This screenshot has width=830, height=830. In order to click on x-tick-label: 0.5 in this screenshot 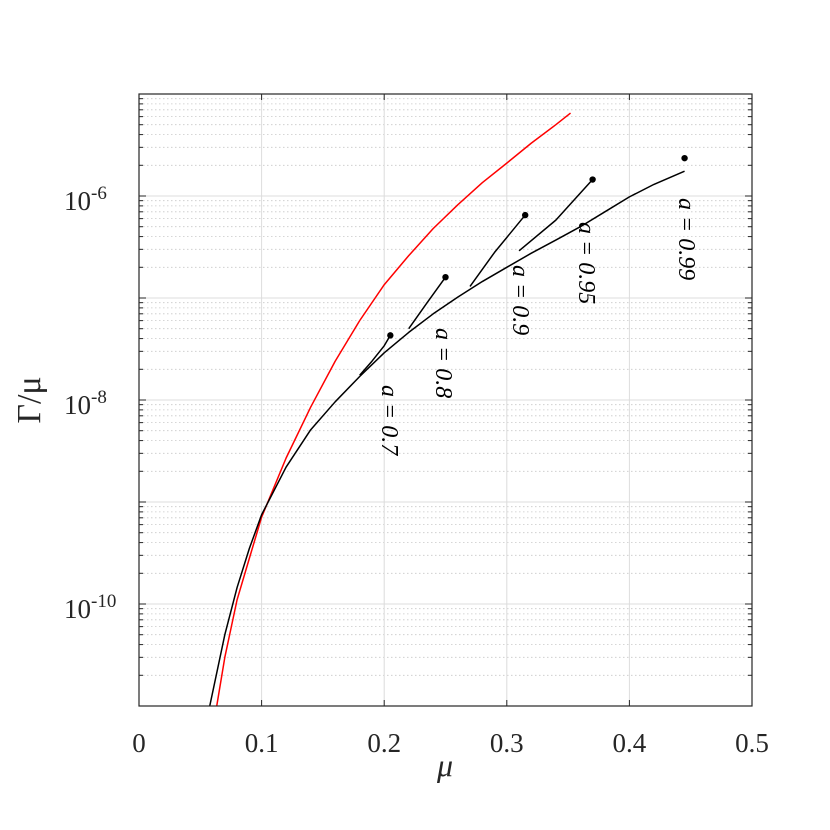, I will do `click(752, 743)`.